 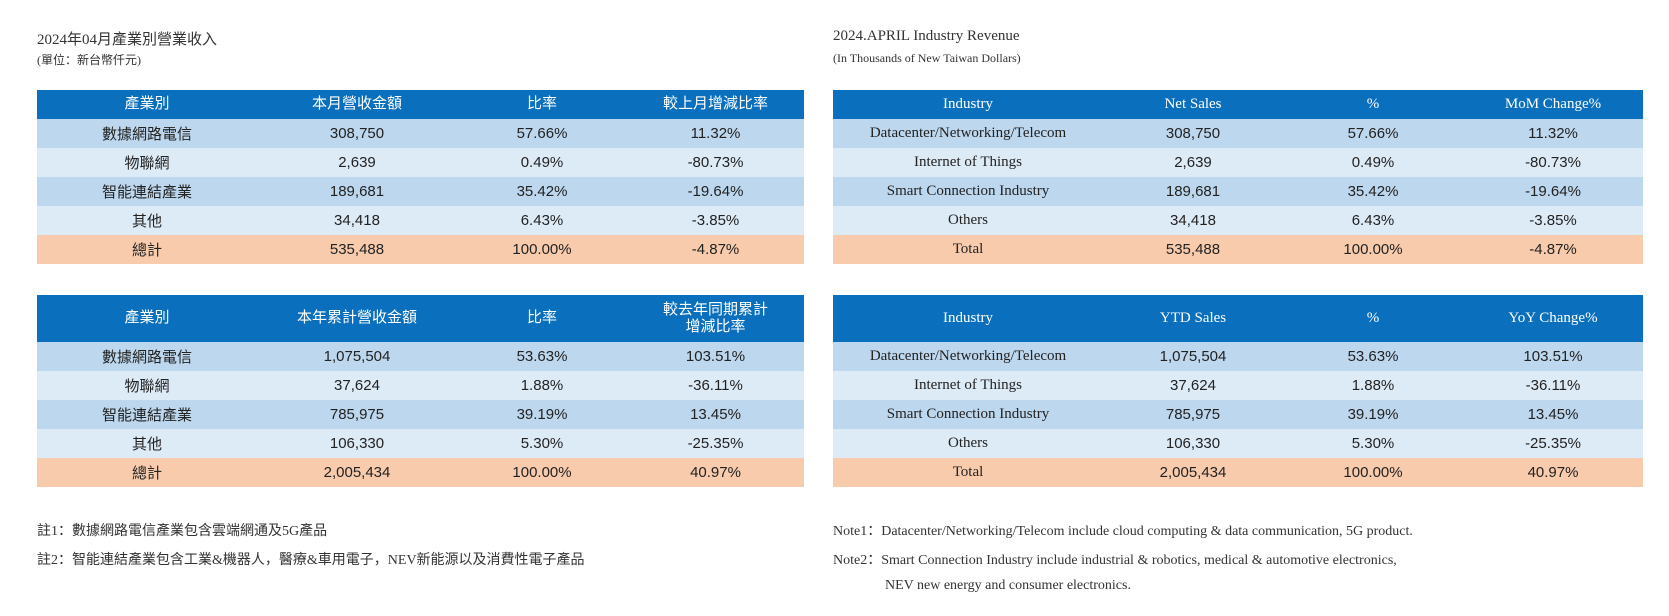 I want to click on table-row: Internet of Things 37,624 1.88% -36.11%, so click(x=1238, y=385).